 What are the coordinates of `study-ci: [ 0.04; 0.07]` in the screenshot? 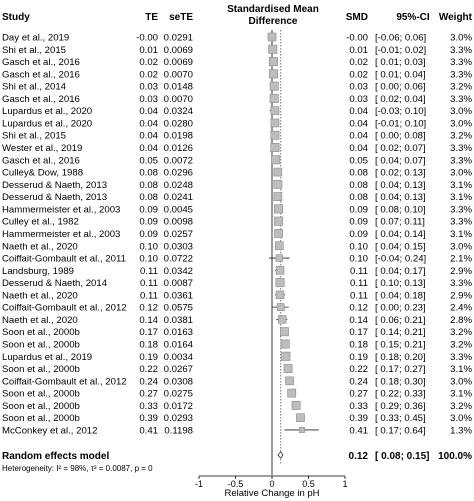 It's located at (400, 160).